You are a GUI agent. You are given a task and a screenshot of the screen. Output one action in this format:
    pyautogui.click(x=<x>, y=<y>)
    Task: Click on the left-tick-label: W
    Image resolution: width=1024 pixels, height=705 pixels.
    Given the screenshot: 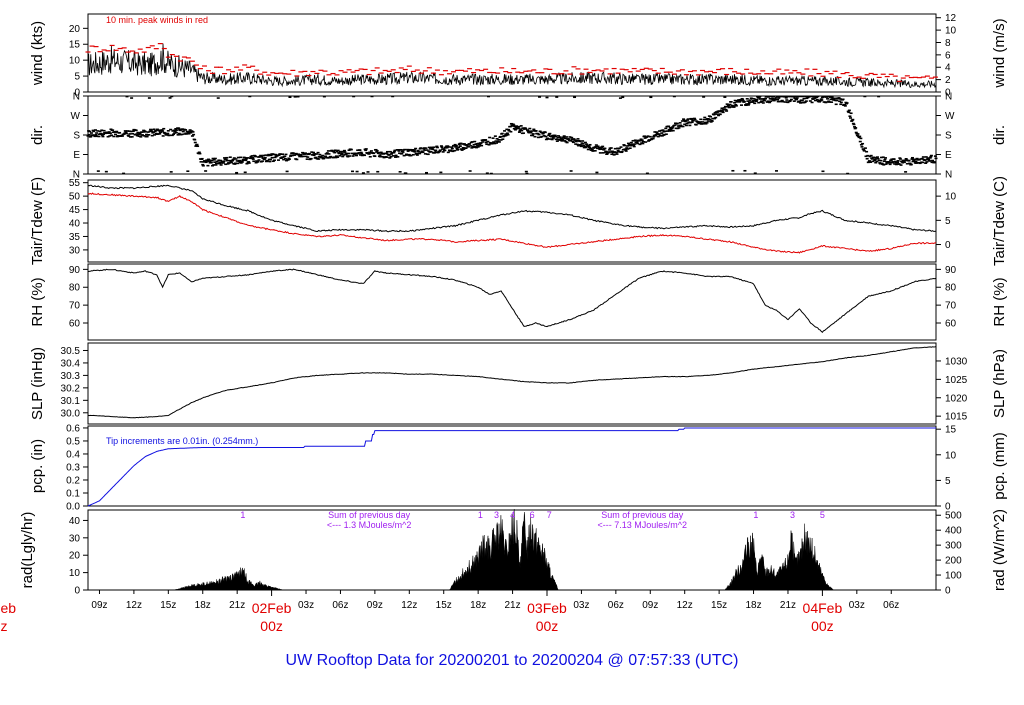 What is the action you would take?
    pyautogui.click(x=76, y=116)
    